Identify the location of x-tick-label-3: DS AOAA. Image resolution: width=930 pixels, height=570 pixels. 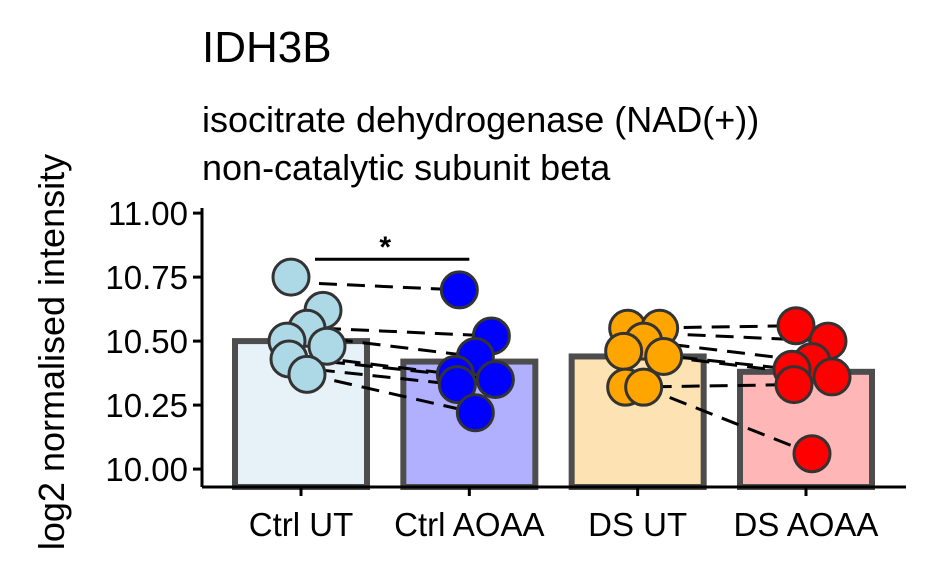
(806, 524).